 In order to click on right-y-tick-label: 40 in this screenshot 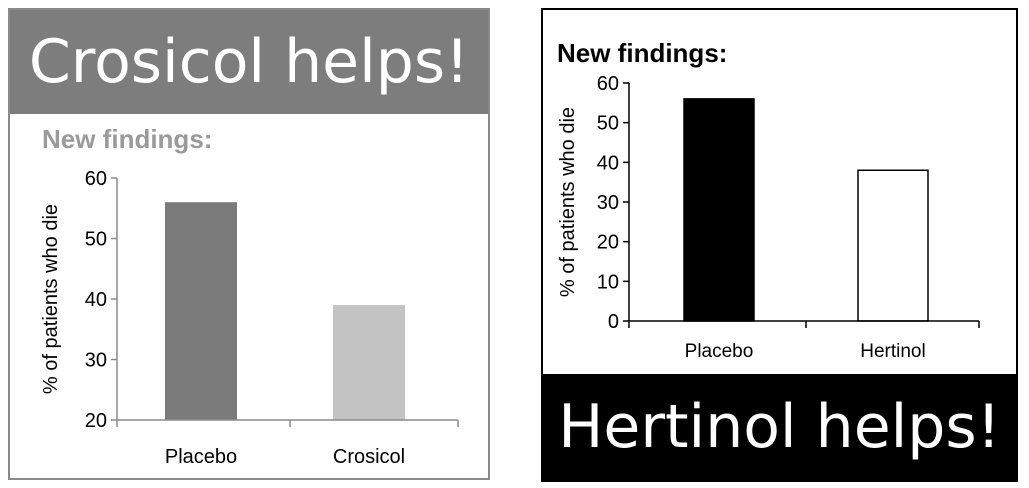, I will do `click(608, 163)`.